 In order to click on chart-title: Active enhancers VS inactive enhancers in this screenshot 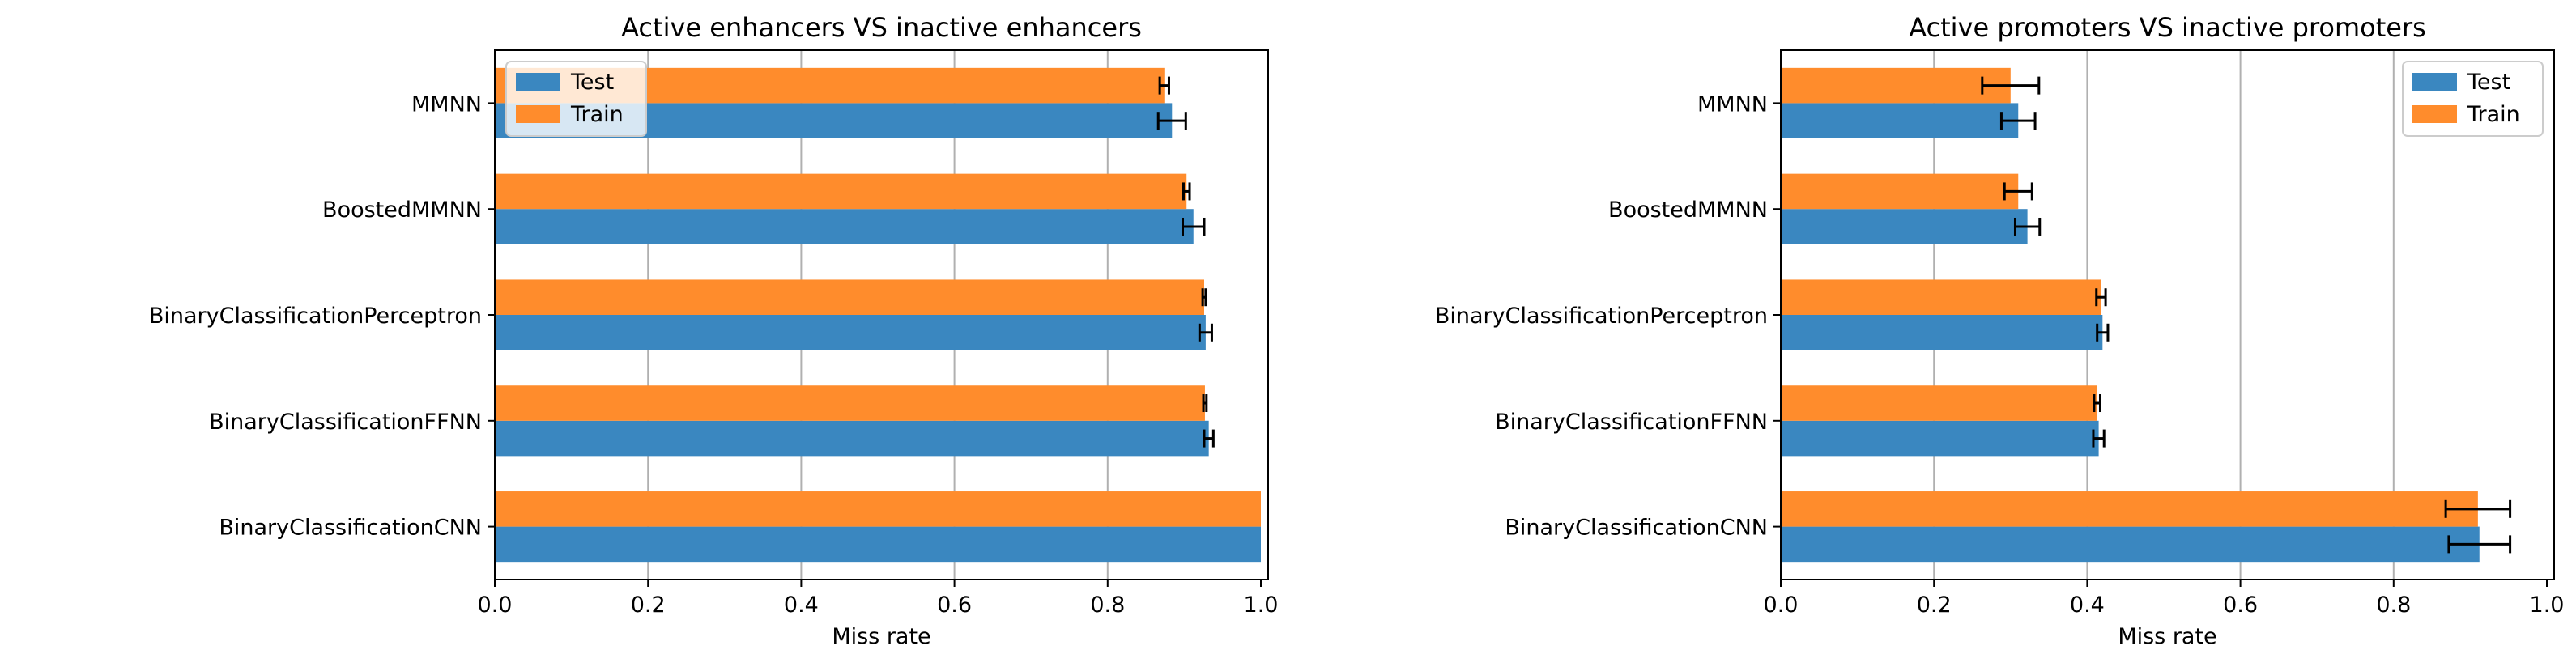, I will do `click(881, 28)`.